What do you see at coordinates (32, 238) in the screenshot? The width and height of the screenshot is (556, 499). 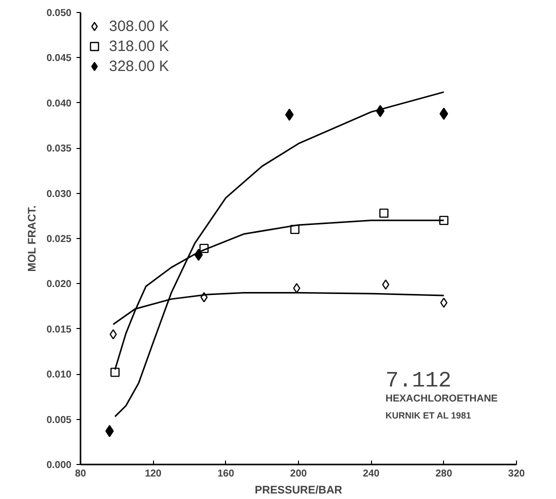 I see `y-axis-title: MOL FRACT.` at bounding box center [32, 238].